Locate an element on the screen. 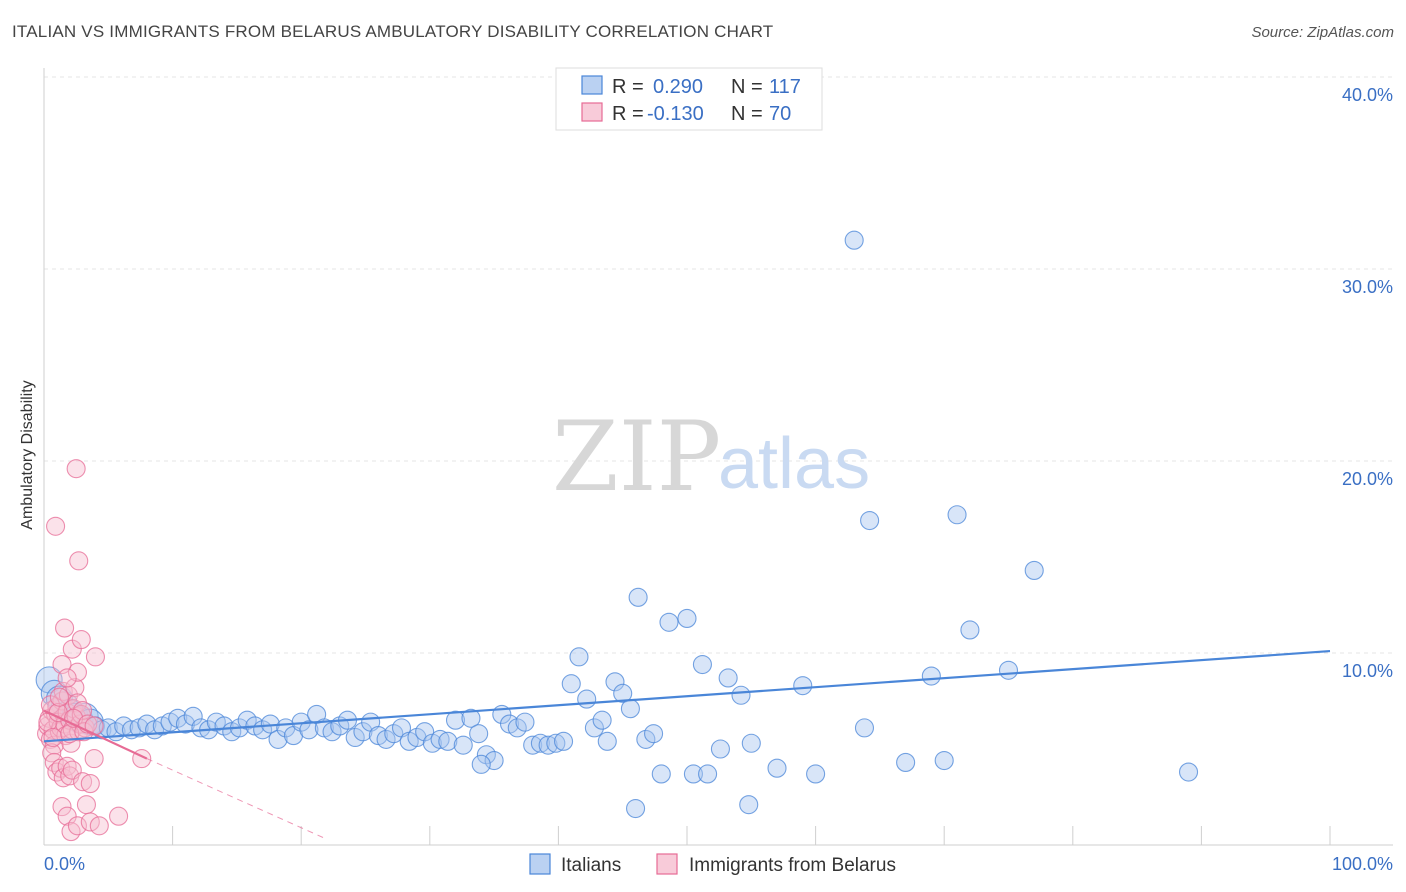  watermark-zip: ZIP is located at coordinates (636, 457).